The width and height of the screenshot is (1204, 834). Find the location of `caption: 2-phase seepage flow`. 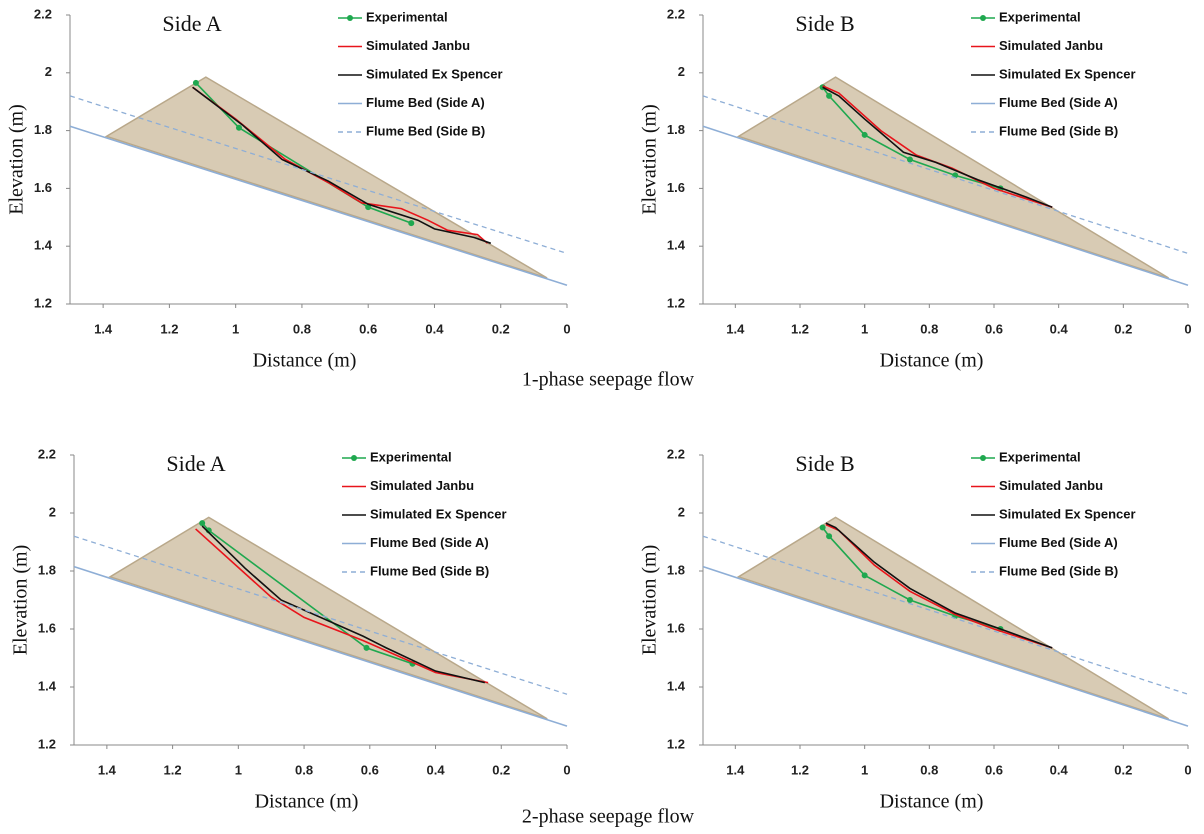

caption: 2-phase seepage flow is located at coordinates (608, 817).